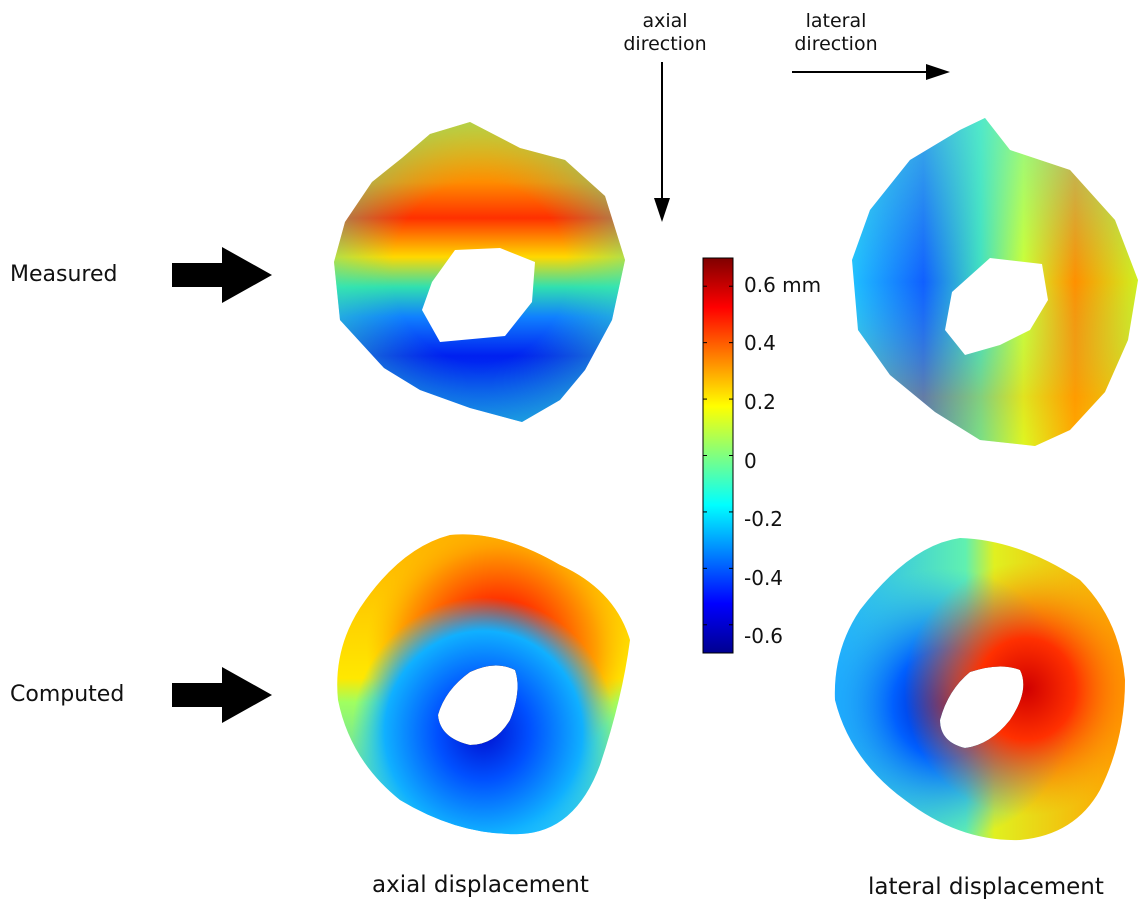 The height and width of the screenshot is (900, 1139). What do you see at coordinates (222, 275) in the screenshot?
I see `measured-arrow-icon` at bounding box center [222, 275].